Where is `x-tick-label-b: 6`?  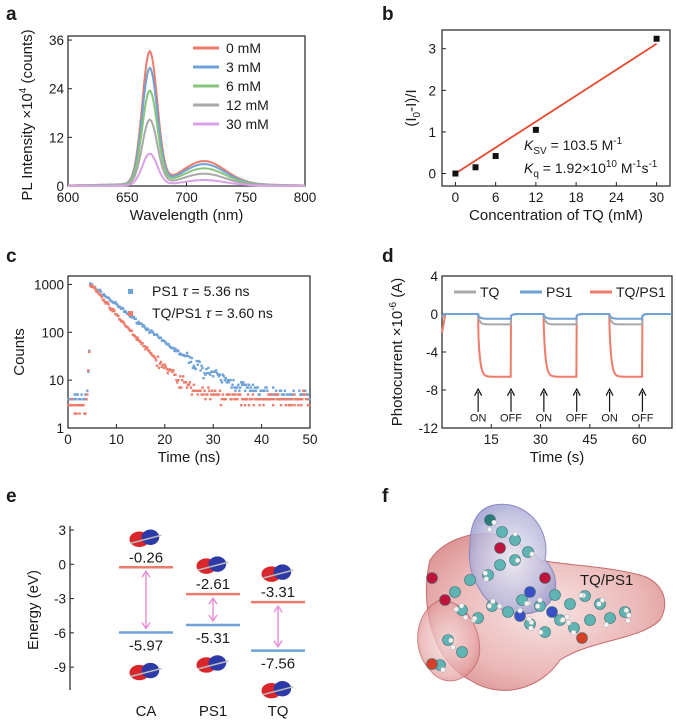
x-tick-label-b: 6 is located at coordinates (496, 197).